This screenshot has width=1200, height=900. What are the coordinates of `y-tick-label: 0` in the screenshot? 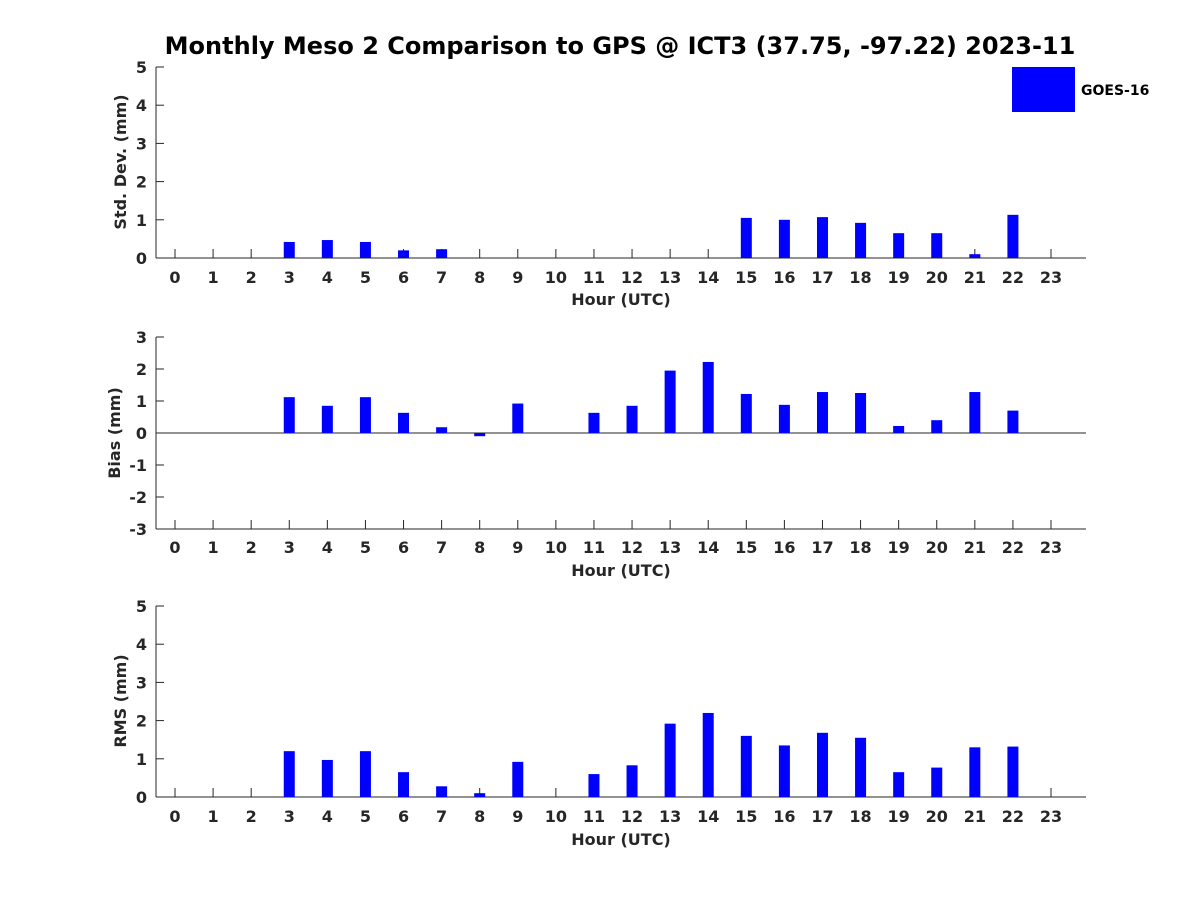 It's located at (141, 433).